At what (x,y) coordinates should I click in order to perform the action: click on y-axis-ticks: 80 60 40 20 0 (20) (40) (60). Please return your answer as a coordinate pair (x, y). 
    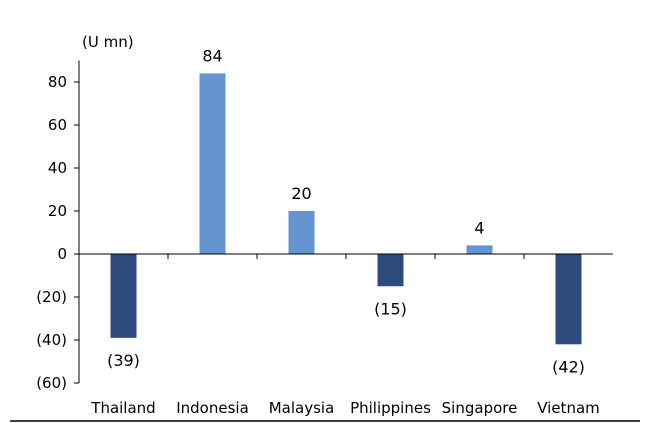
    Looking at the image, I should click on (57, 232).